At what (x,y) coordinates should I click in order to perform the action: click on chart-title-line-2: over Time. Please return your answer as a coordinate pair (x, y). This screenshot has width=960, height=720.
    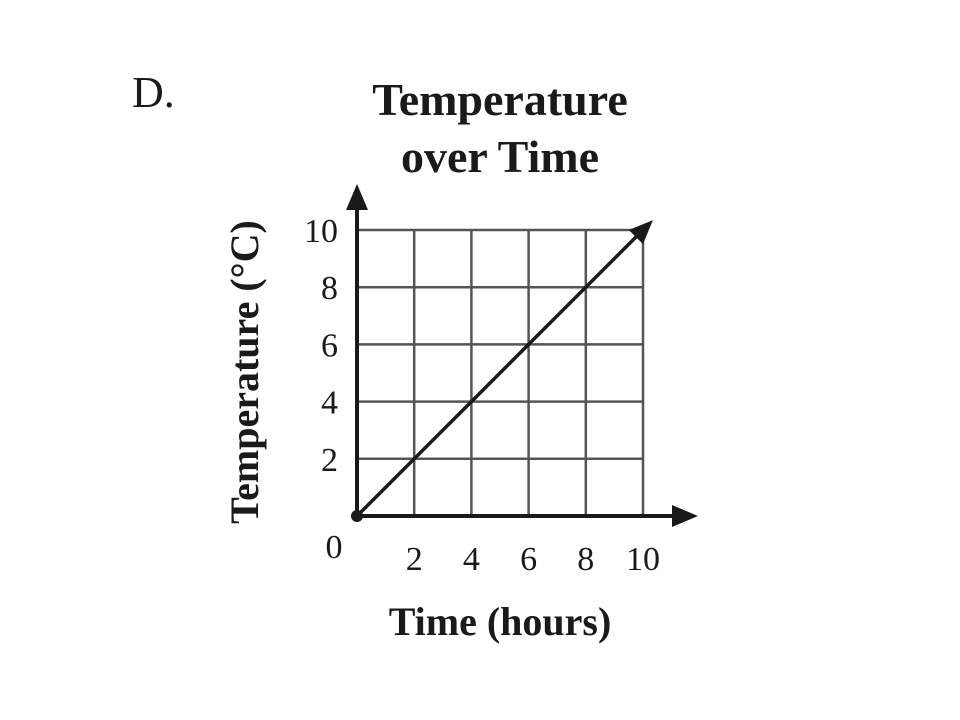
    Looking at the image, I should click on (500, 156).